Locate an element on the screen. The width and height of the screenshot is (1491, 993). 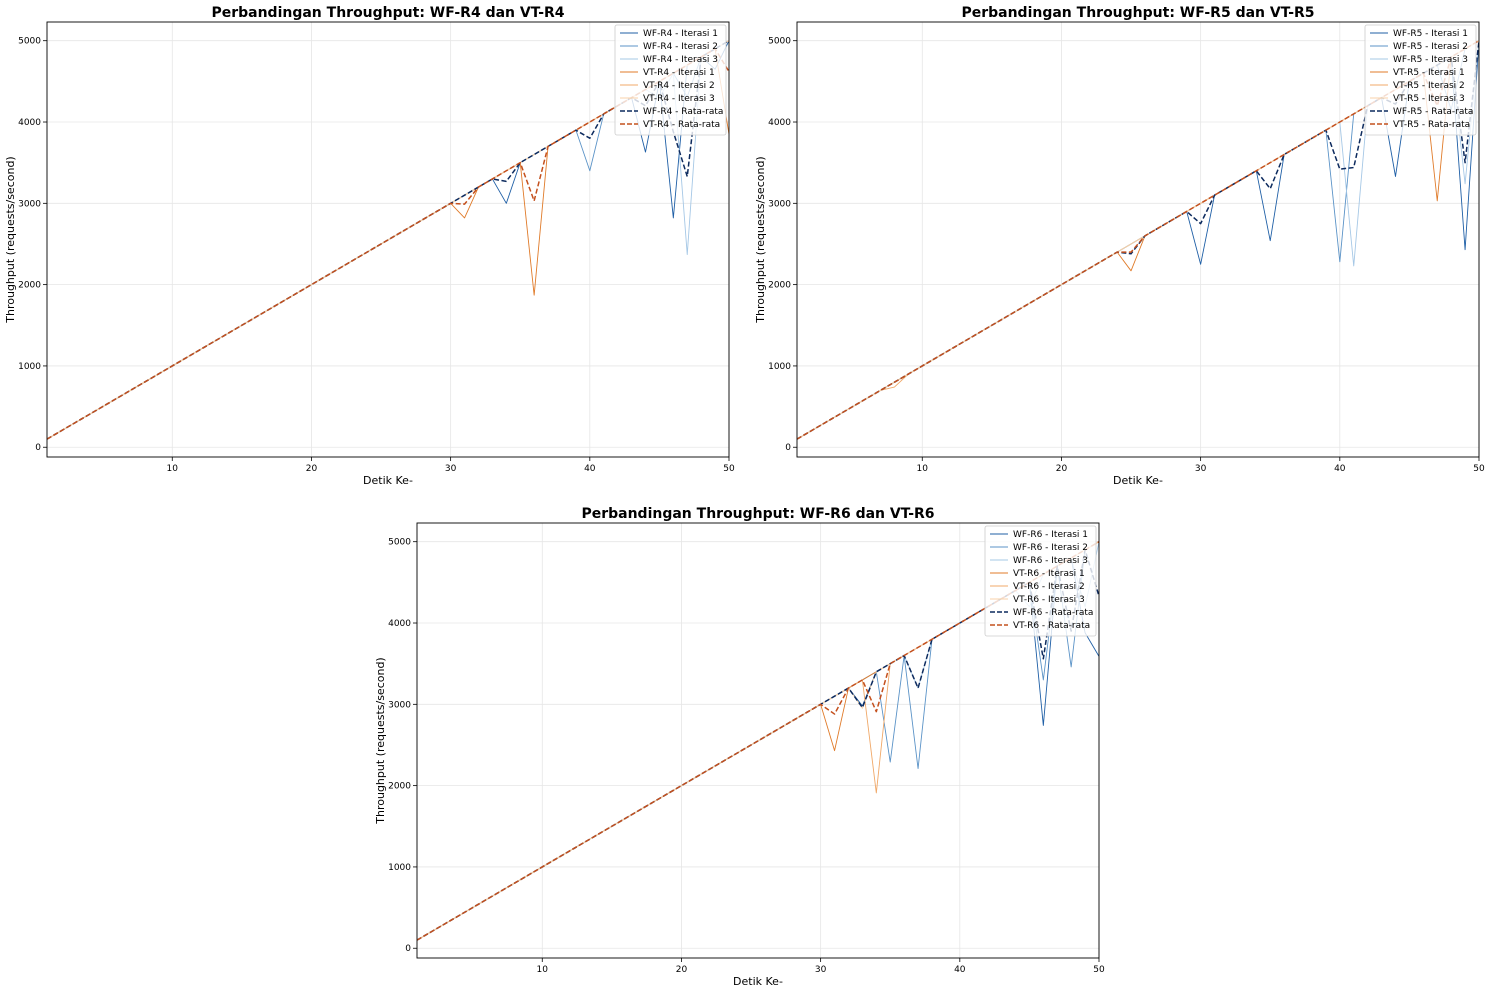
legend-label: VT-R4 - Rata-rata is located at coordinates (681, 125).